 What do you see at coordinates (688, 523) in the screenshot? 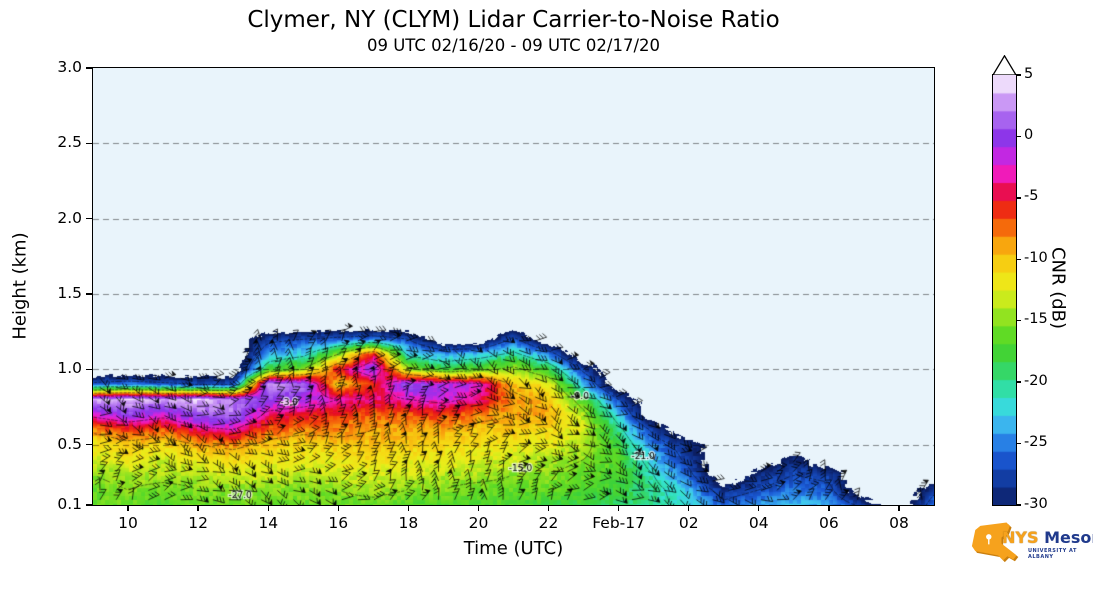
I see `x-tick-label: 02` at bounding box center [688, 523].